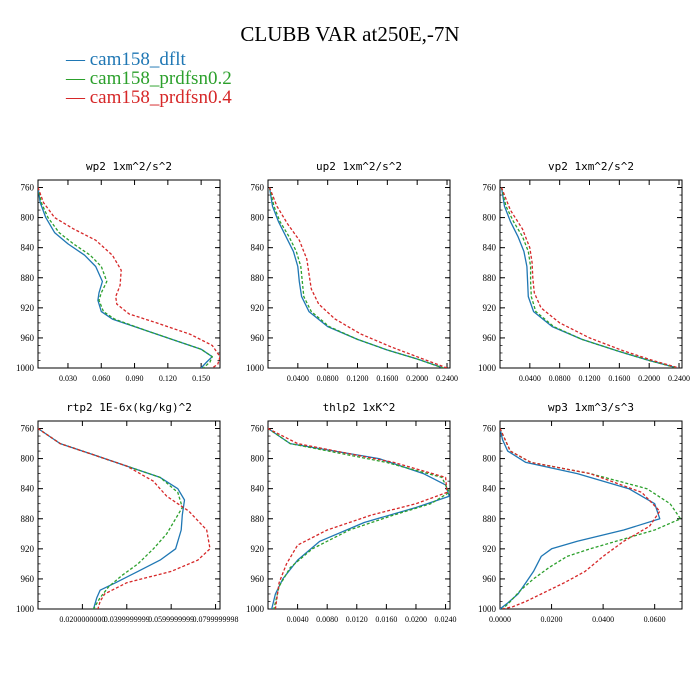 The width and height of the screenshot is (700, 700). Describe the element at coordinates (160, 78) in the screenshot. I see `legend-label: cam158_prdfsn0.2` at that location.